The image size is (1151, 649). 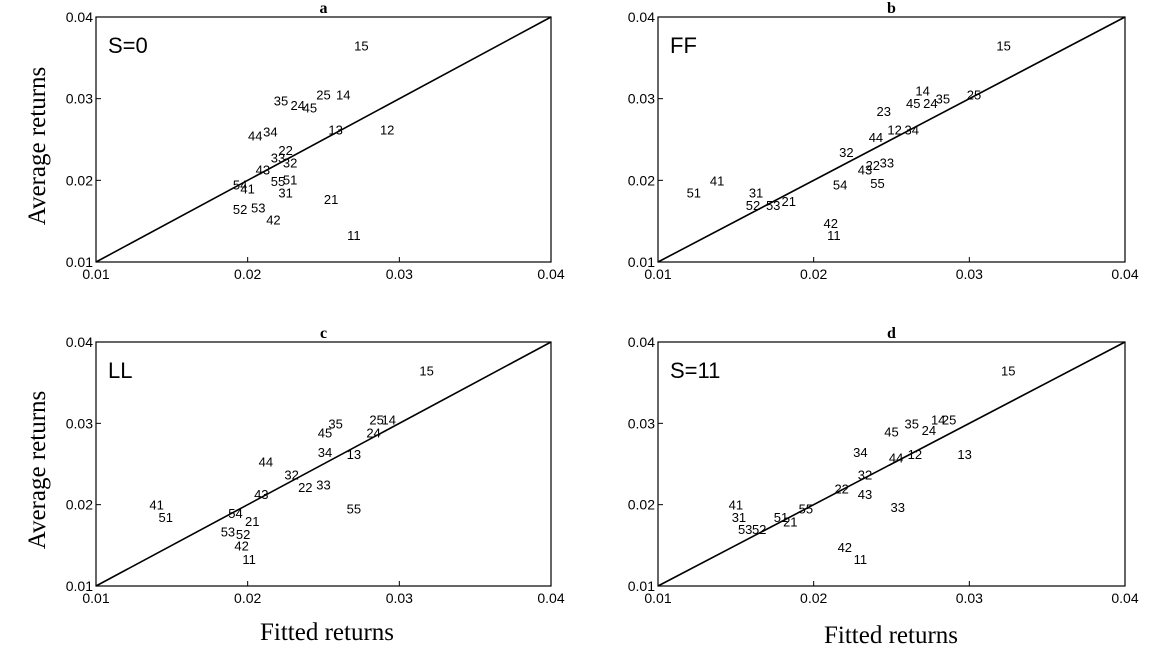 What do you see at coordinates (120, 370) in the screenshot?
I see `model-label: LL` at bounding box center [120, 370].